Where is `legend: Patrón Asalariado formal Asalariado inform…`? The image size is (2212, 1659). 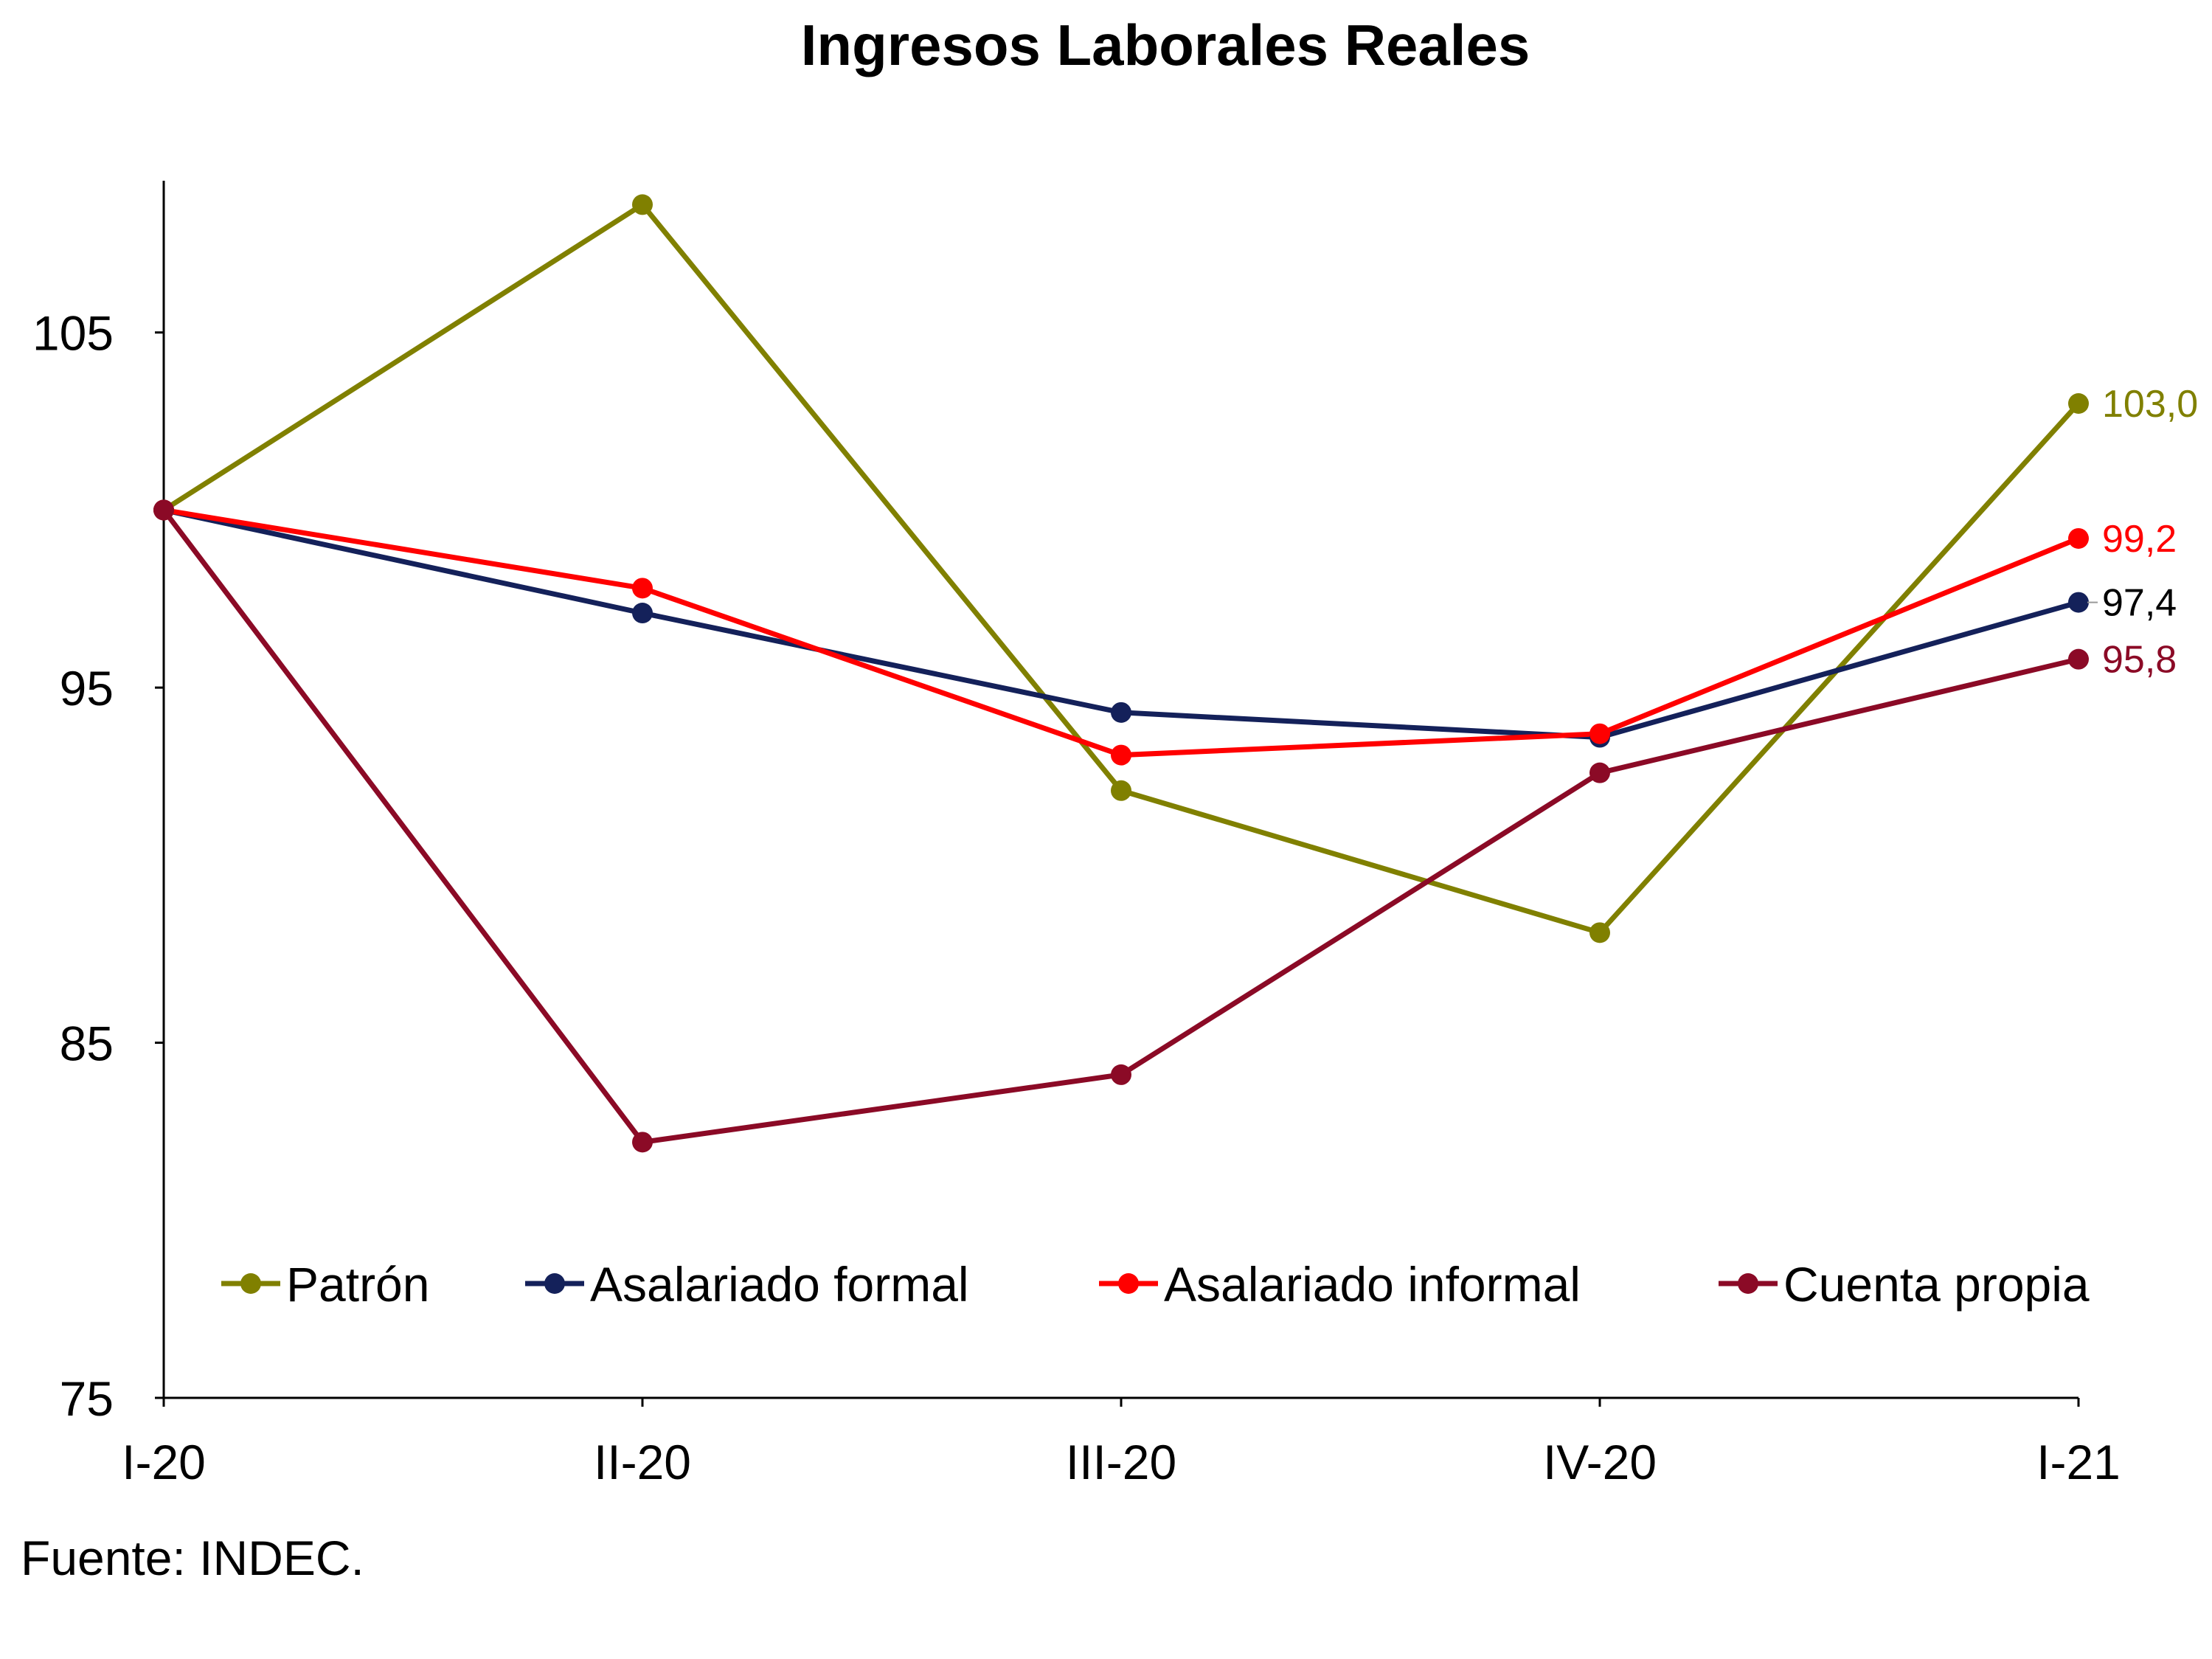 legend: Patrón Asalariado formal Asalariado inform… is located at coordinates (1155, 1285).